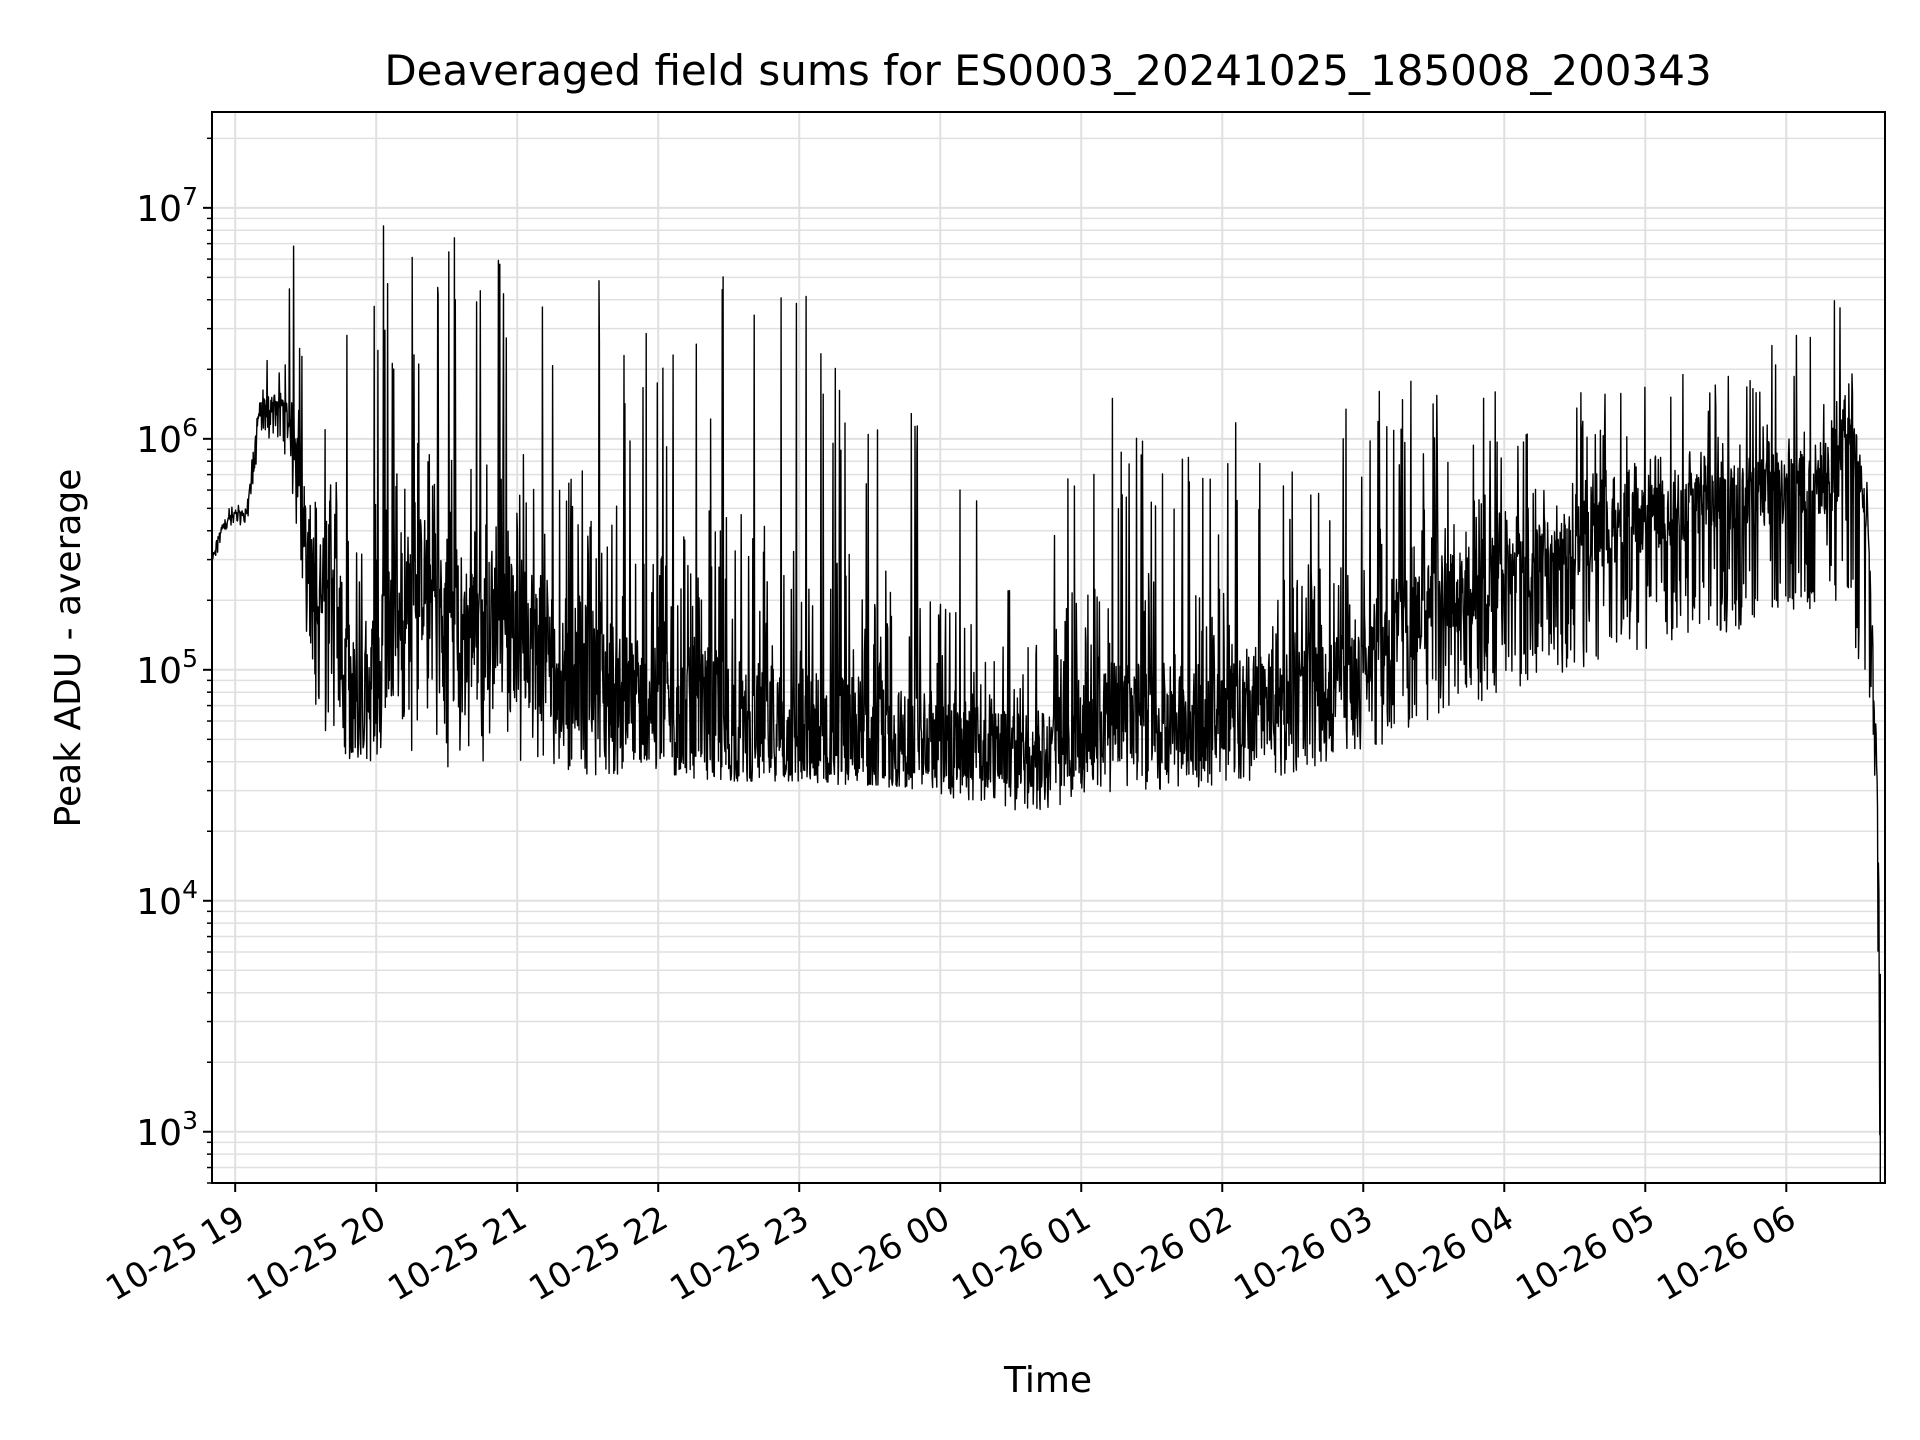 This screenshot has width=1920, height=1440. I want to click on x-axis-label: Time, so click(1047, 1380).